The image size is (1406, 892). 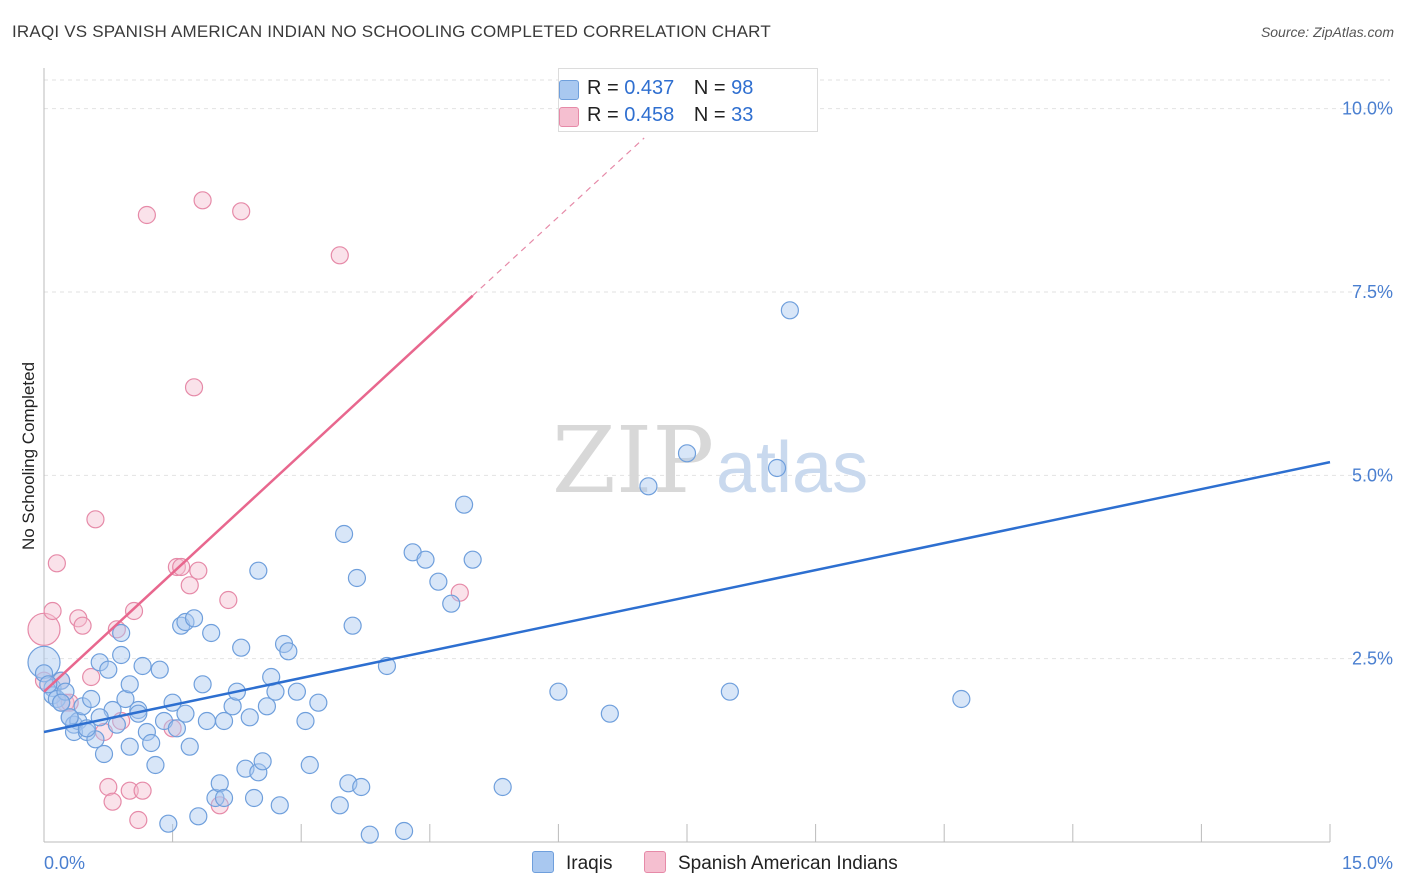 What do you see at coordinates (1367, 384) in the screenshot?
I see `y-tick-labels: 2.5% 5.0% 7.5% 10.0%` at bounding box center [1367, 384].